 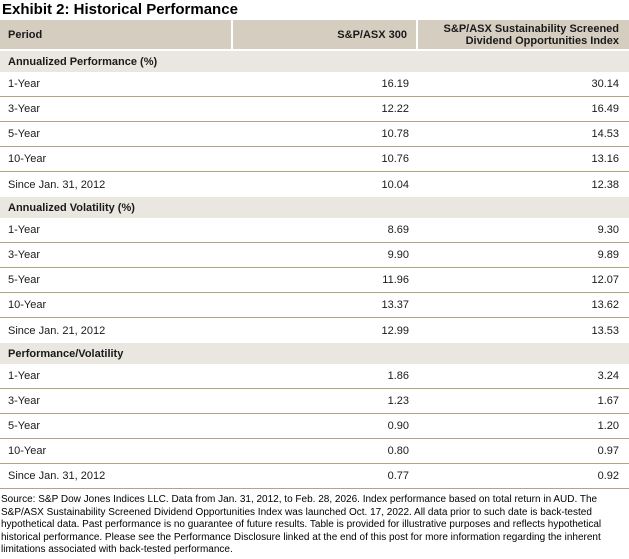 What do you see at coordinates (314, 109) in the screenshot?
I see `table-row: 3-Year 12.22 16.49` at bounding box center [314, 109].